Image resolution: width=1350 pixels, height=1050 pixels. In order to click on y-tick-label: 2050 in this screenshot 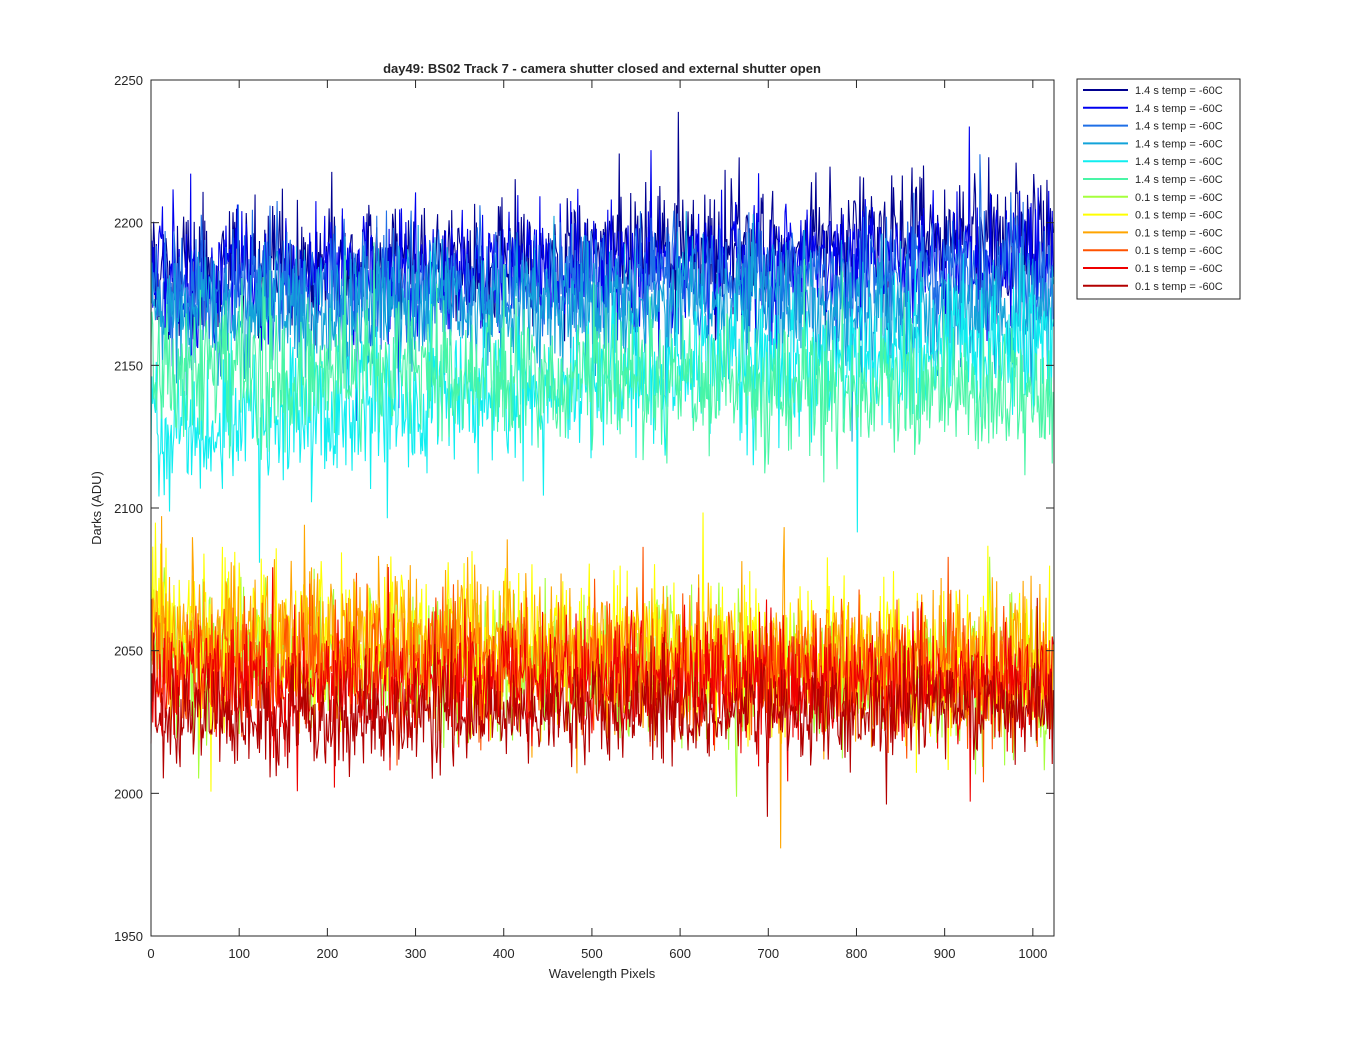, I will do `click(128, 651)`.